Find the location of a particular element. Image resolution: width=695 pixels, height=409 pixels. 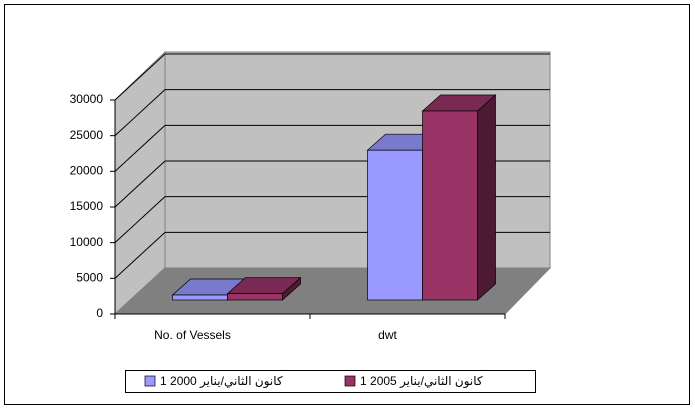

legend-box is located at coordinates (330, 381).